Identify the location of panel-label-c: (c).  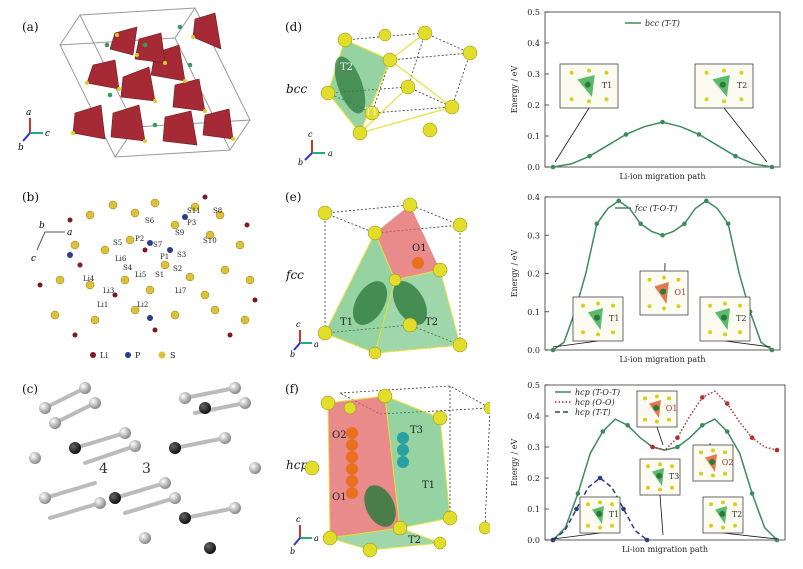
(30, 389).